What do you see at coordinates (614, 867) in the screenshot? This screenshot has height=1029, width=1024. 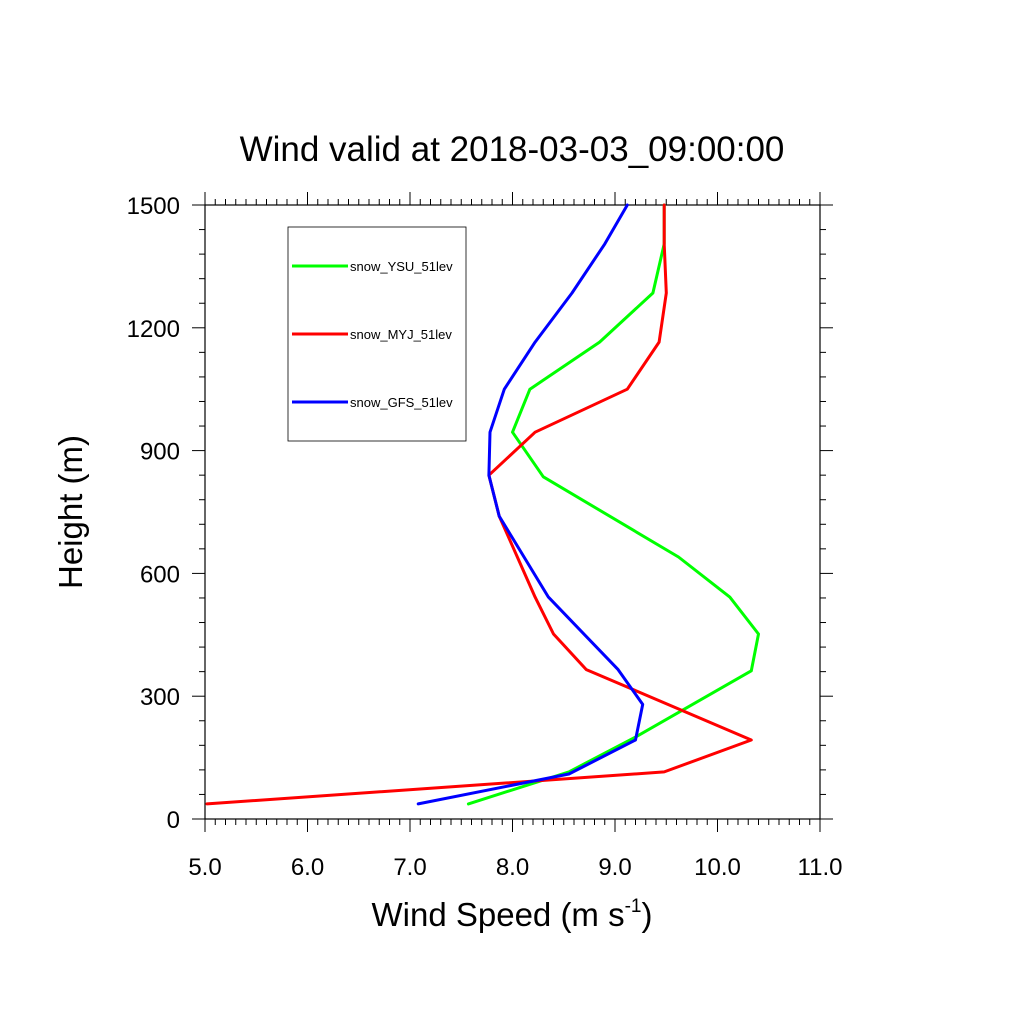 I see `x-tick-label: 9.0` at bounding box center [614, 867].